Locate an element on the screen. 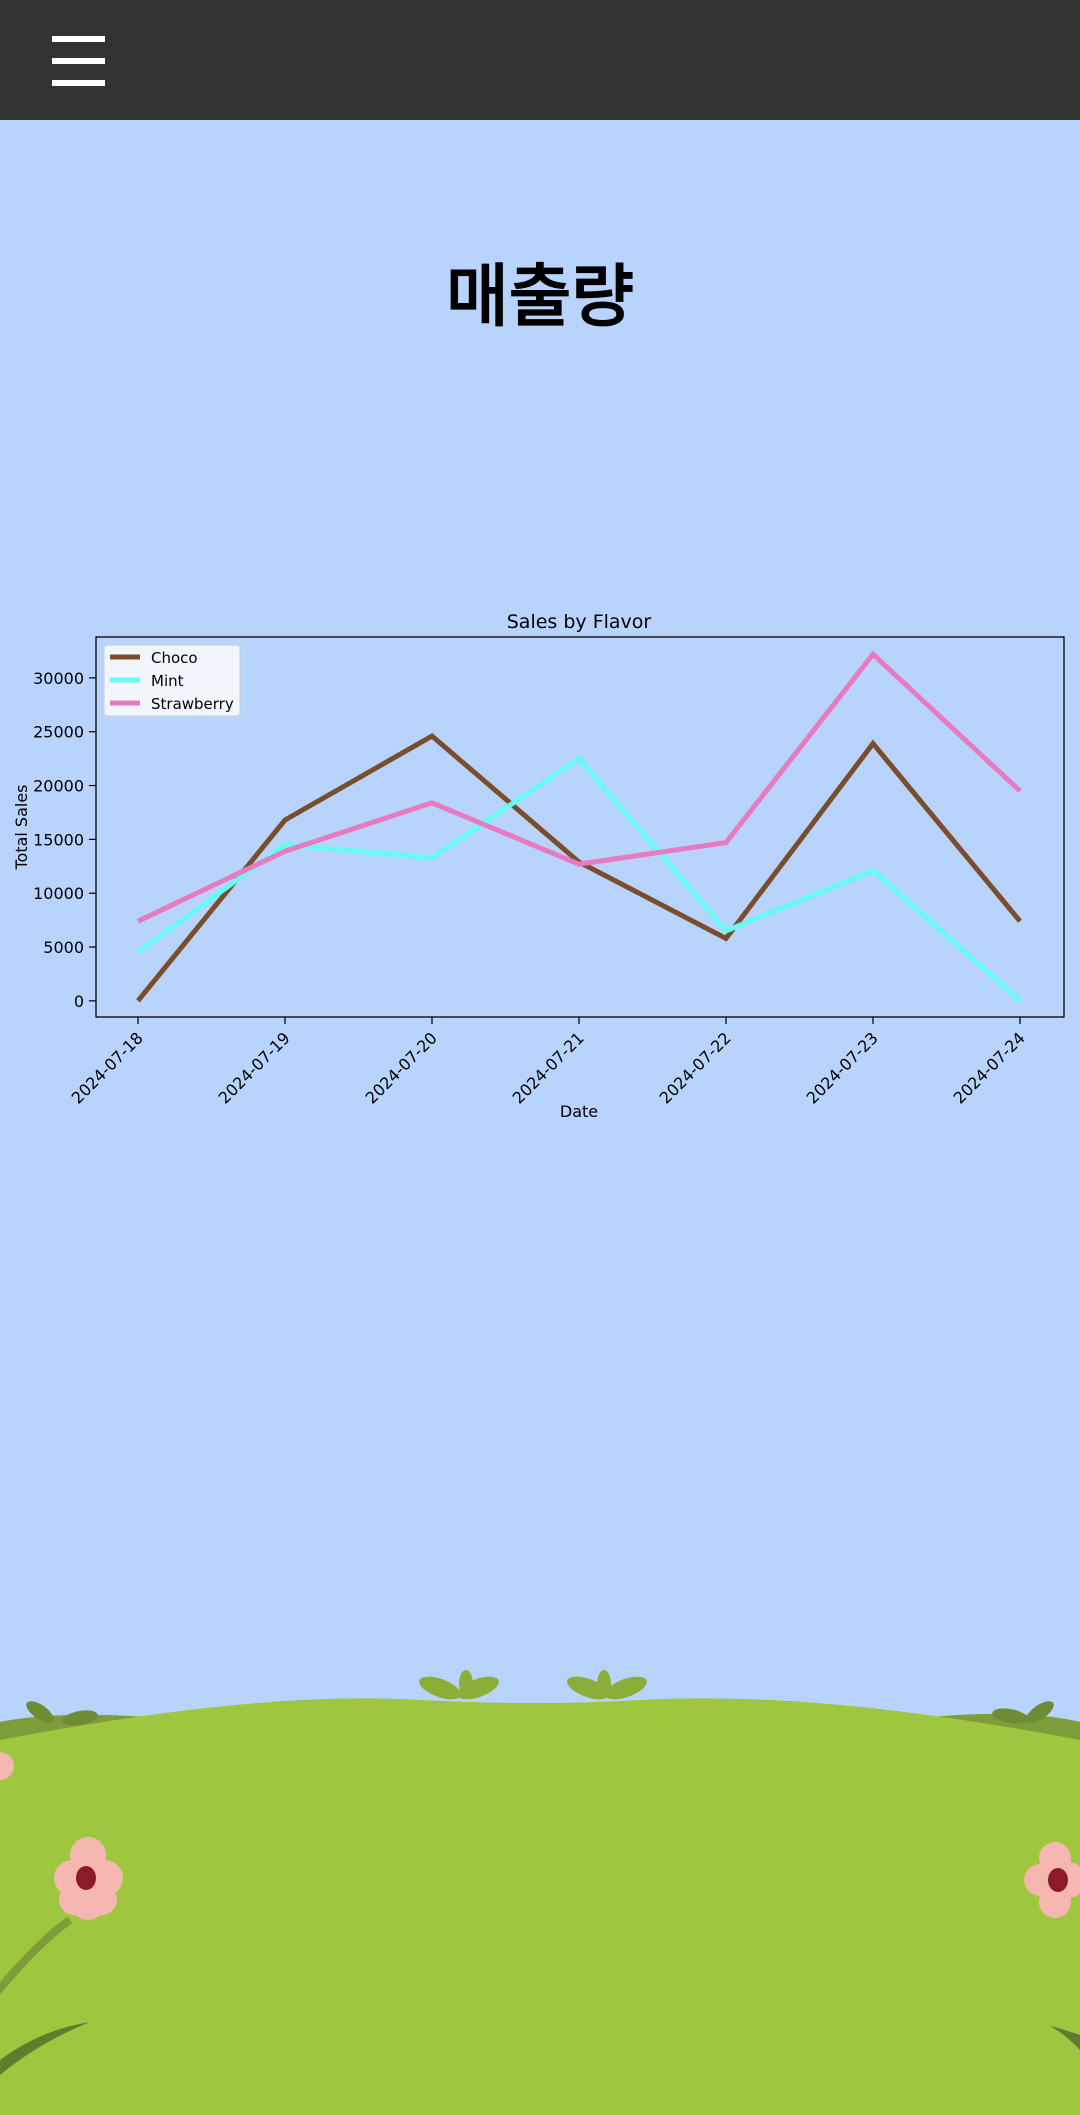 The width and height of the screenshot is (1080, 2115). x-tick-label: 2024-07-19 is located at coordinates (254, 1067).